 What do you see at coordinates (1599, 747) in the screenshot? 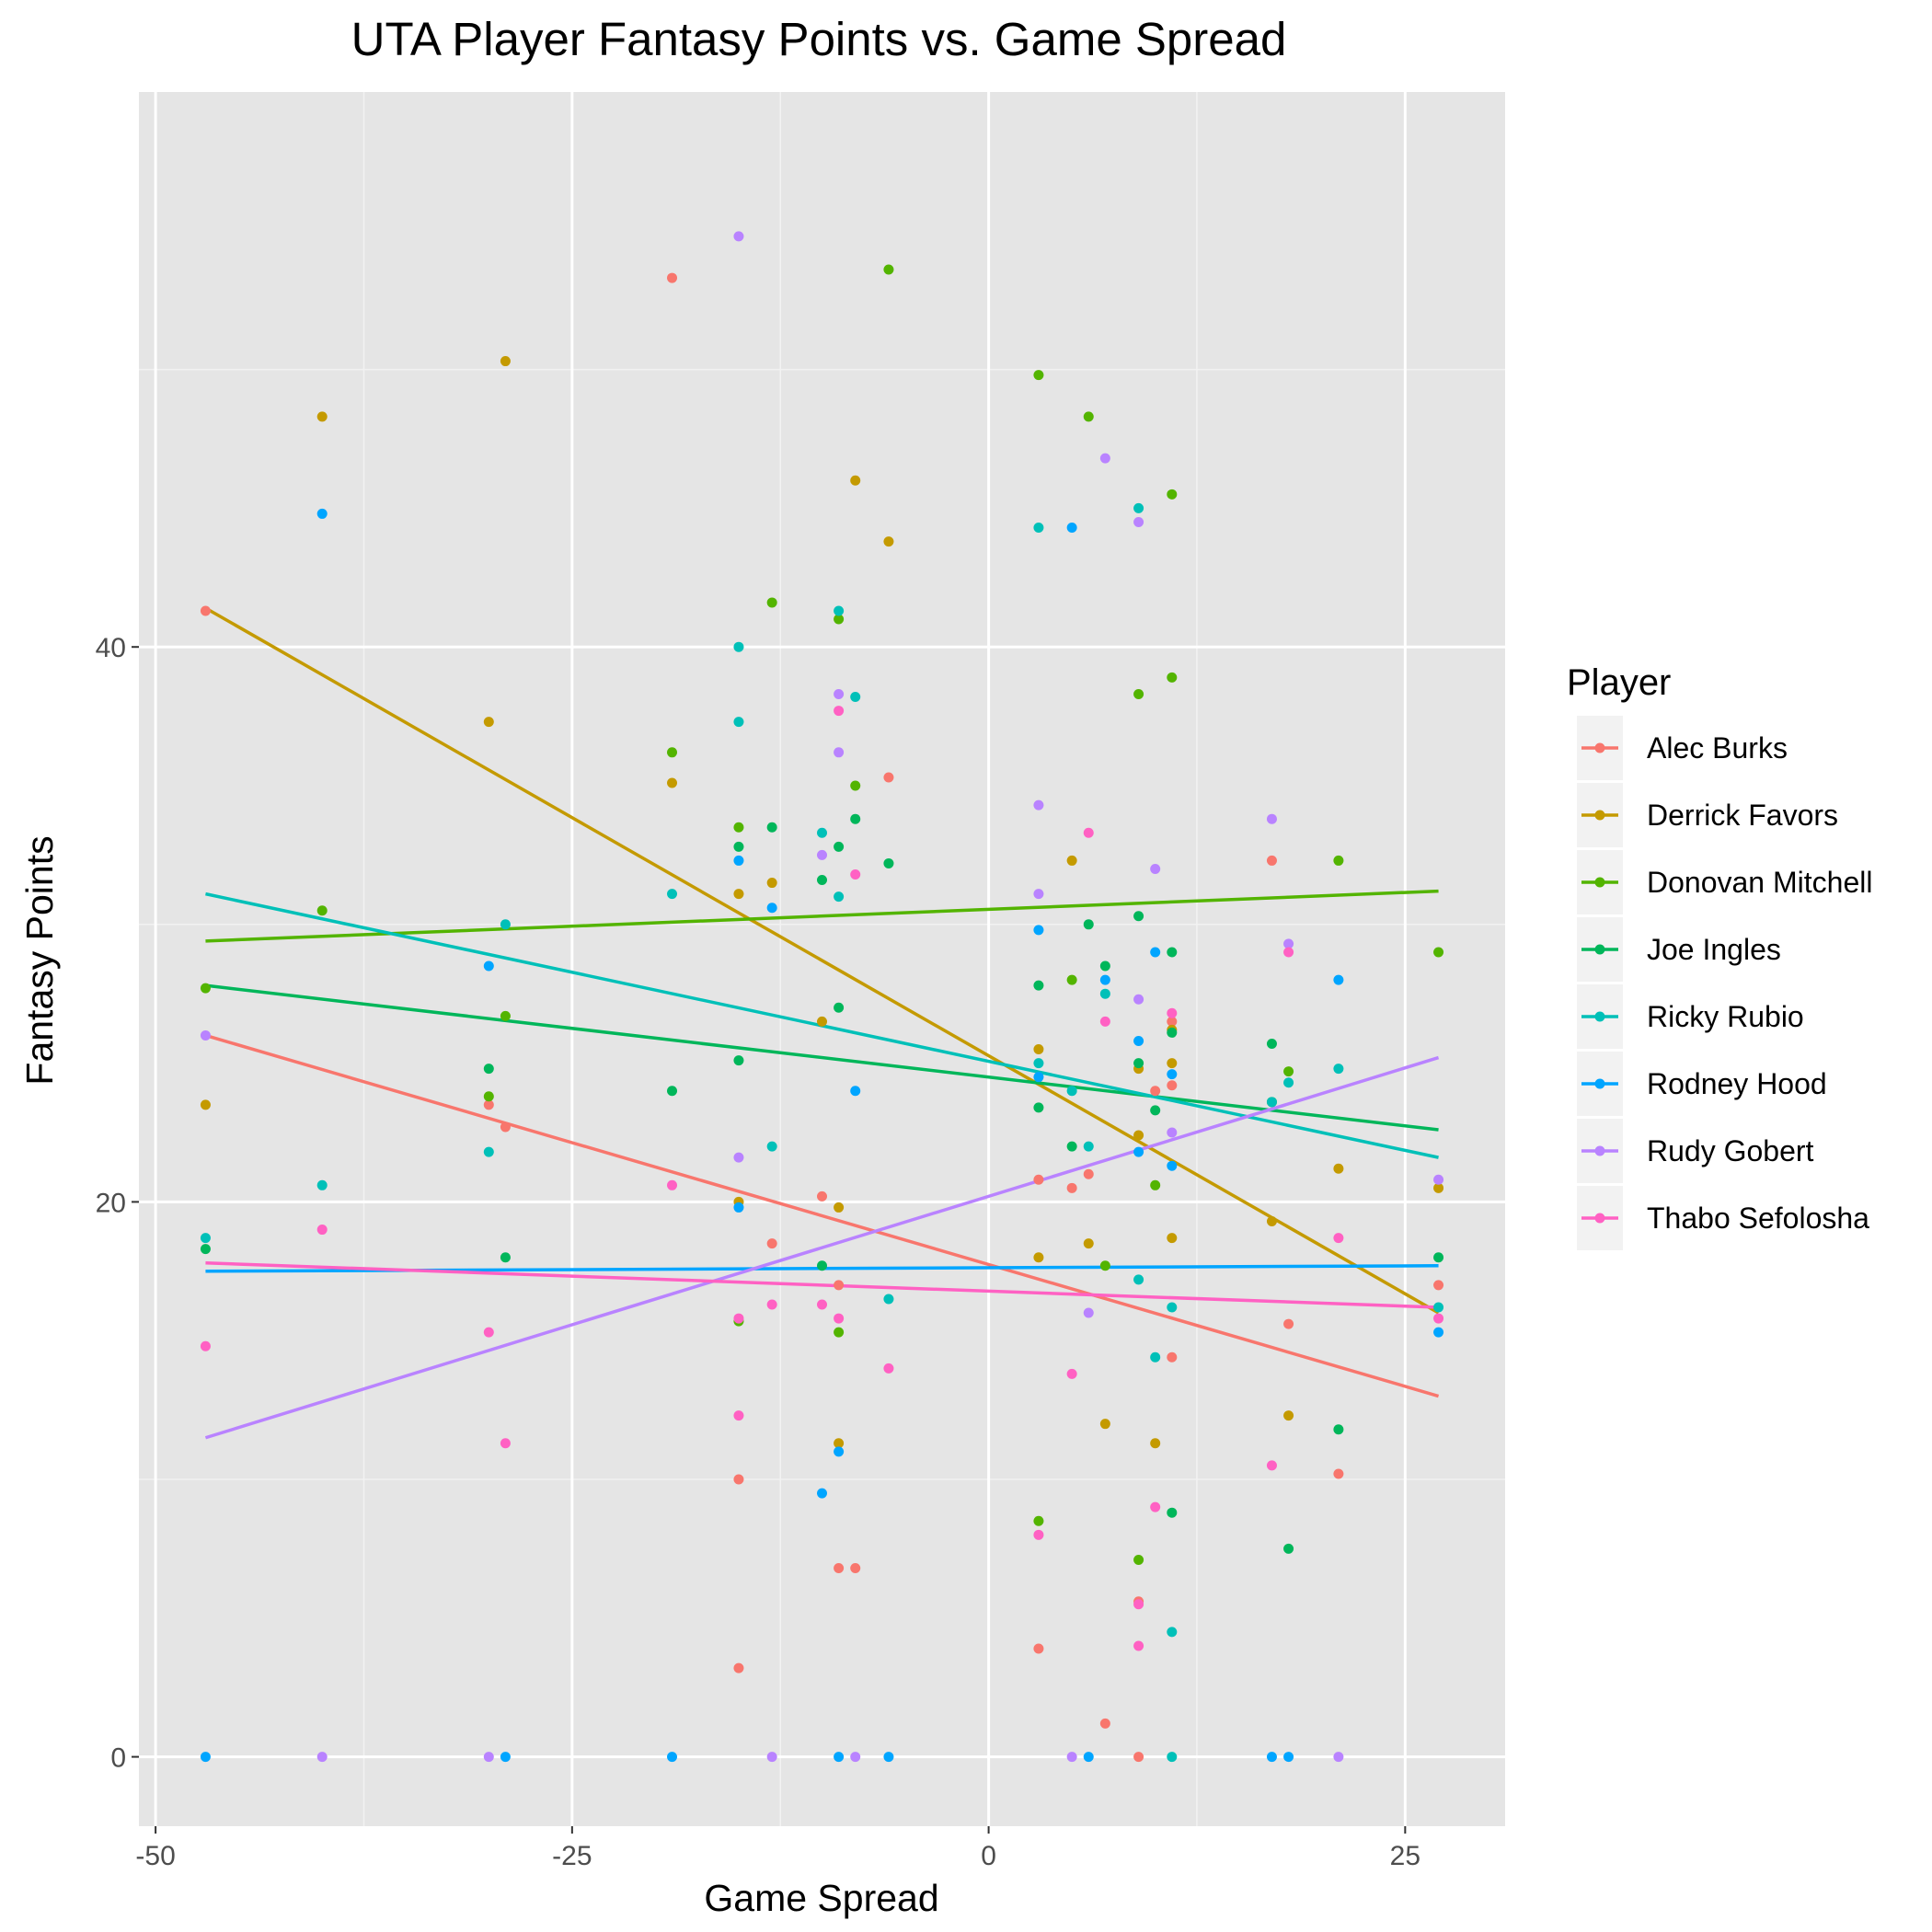
I see `legend-point-alec-burks` at bounding box center [1599, 747].